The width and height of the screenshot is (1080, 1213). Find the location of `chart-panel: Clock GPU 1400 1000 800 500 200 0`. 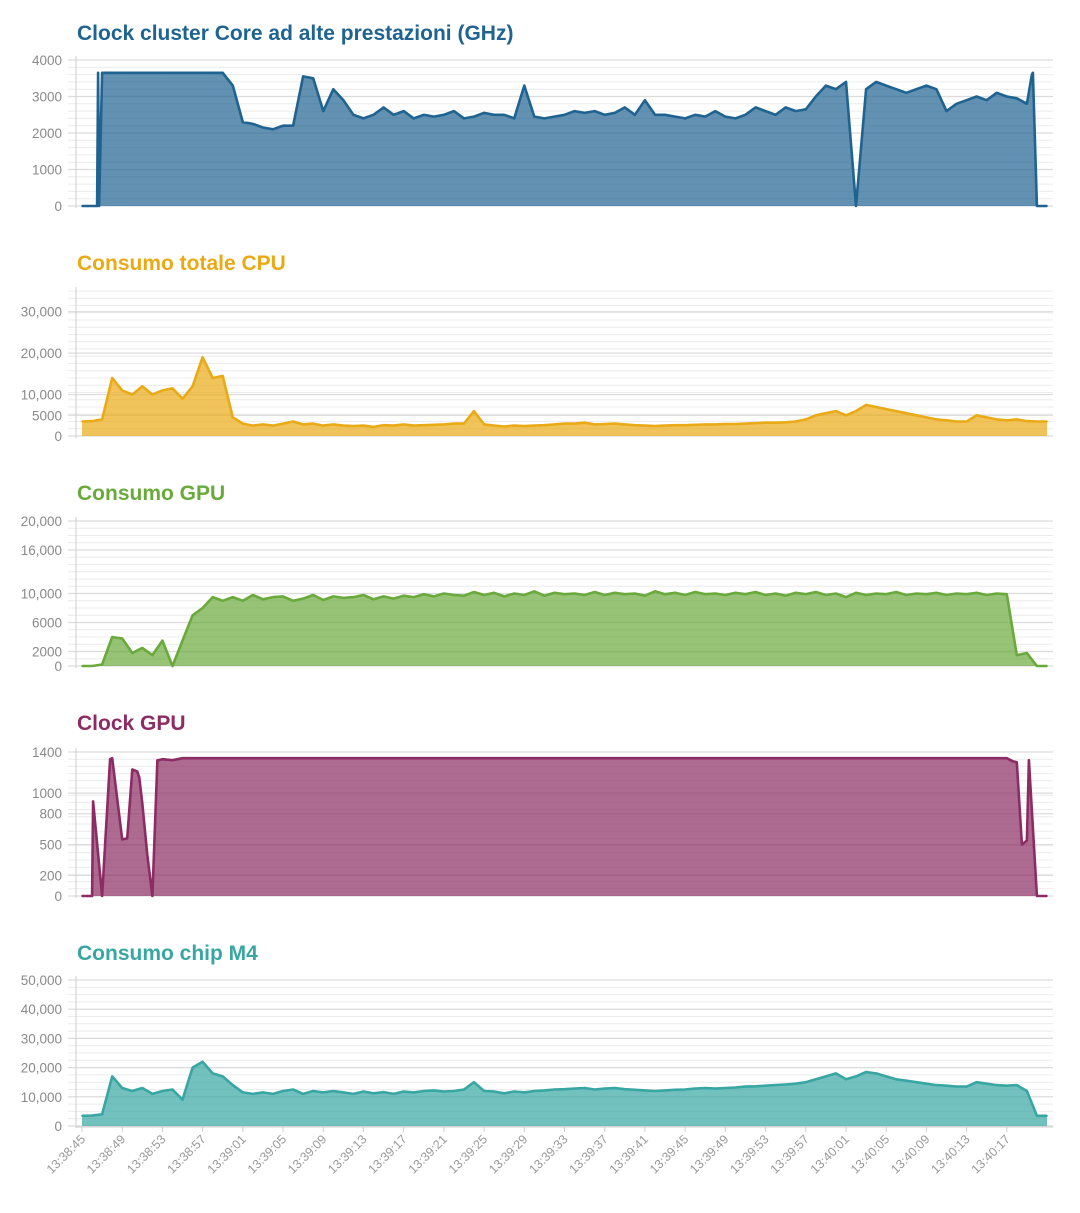

chart-panel: Clock GPU 1400 1000 800 500 200 0 is located at coordinates (542, 808).